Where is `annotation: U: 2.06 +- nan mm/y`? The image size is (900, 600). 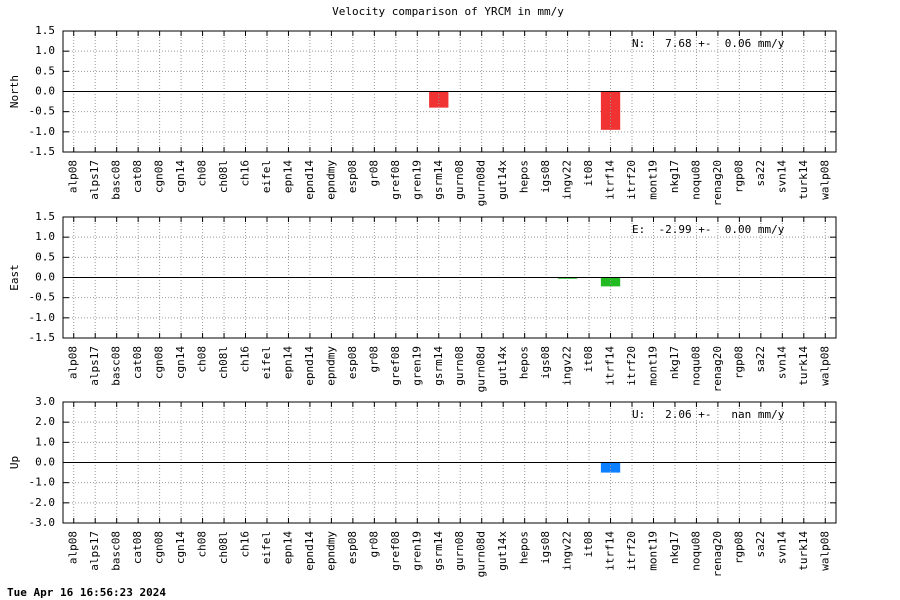
annotation: U: 2.06 +- nan mm/y is located at coordinates (708, 414).